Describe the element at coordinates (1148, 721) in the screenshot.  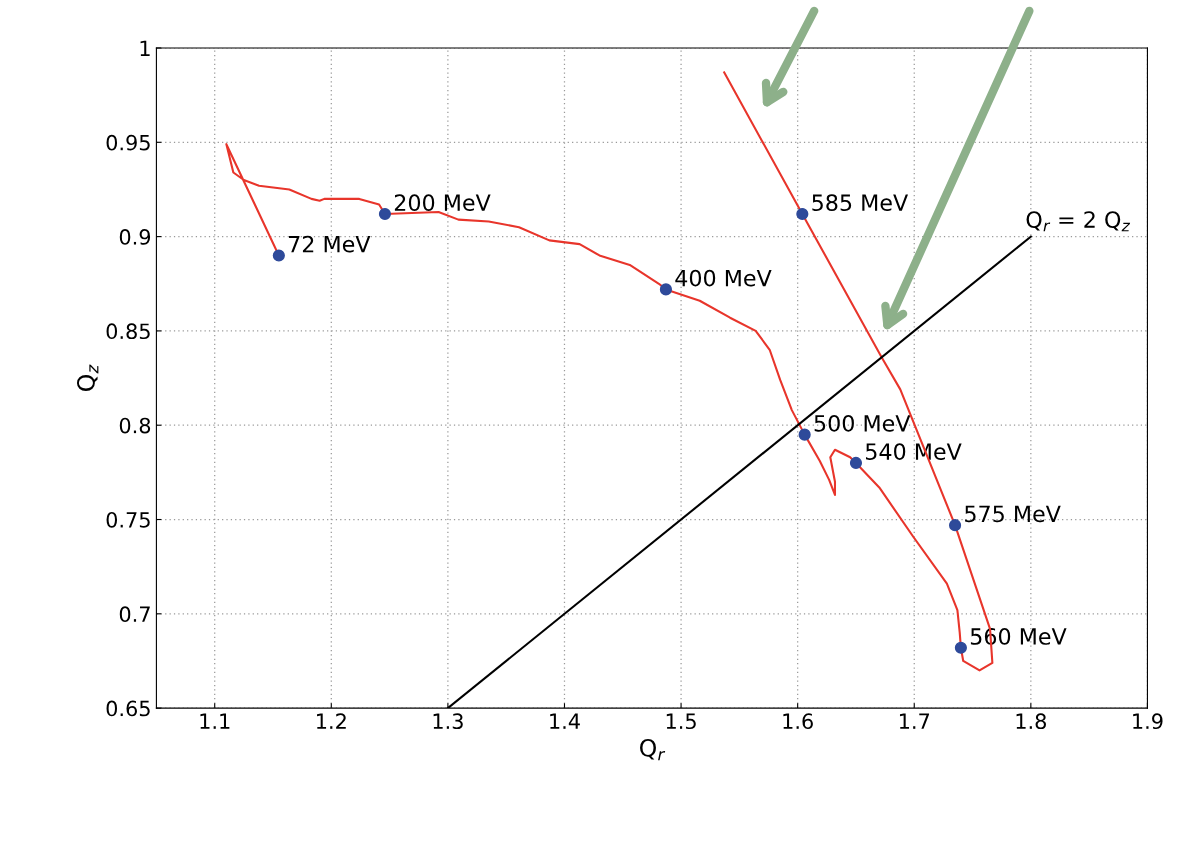
I see `x-tick-label: 1.9` at that location.